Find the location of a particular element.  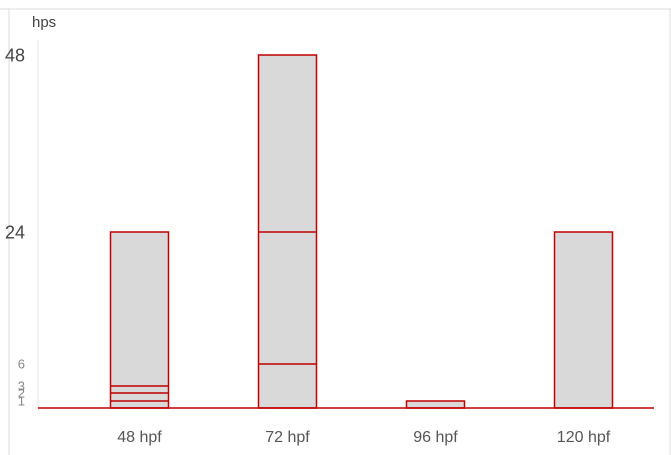

y-tick-label: 6 is located at coordinates (21, 364).